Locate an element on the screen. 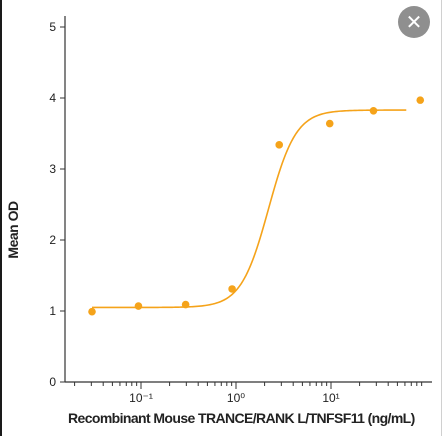 The image size is (442, 436). y-tick-label: 4 is located at coordinates (52, 98).